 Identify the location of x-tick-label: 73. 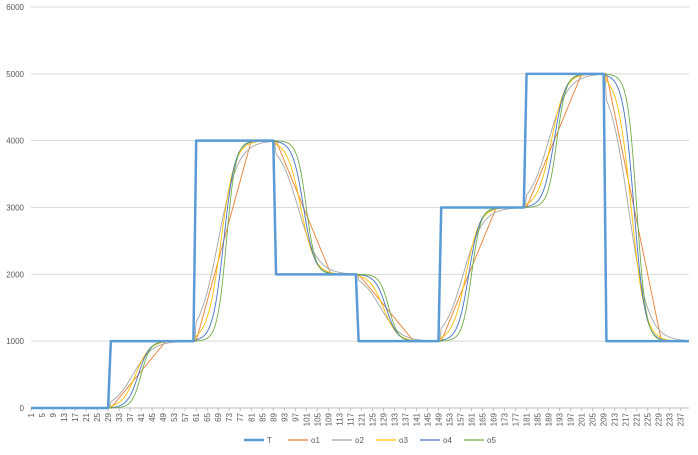
(229, 416).